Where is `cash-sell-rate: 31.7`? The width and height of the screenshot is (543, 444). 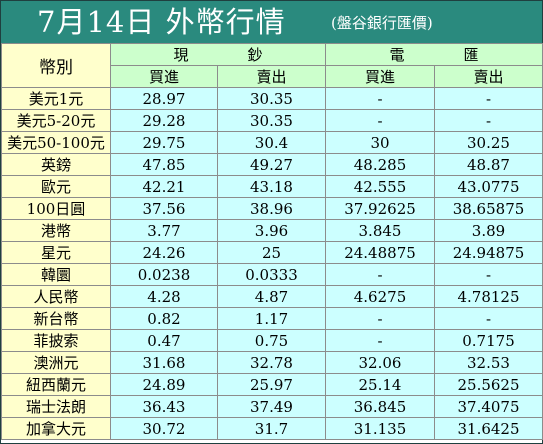 cash-sell-rate: 31.7 is located at coordinates (271, 428).